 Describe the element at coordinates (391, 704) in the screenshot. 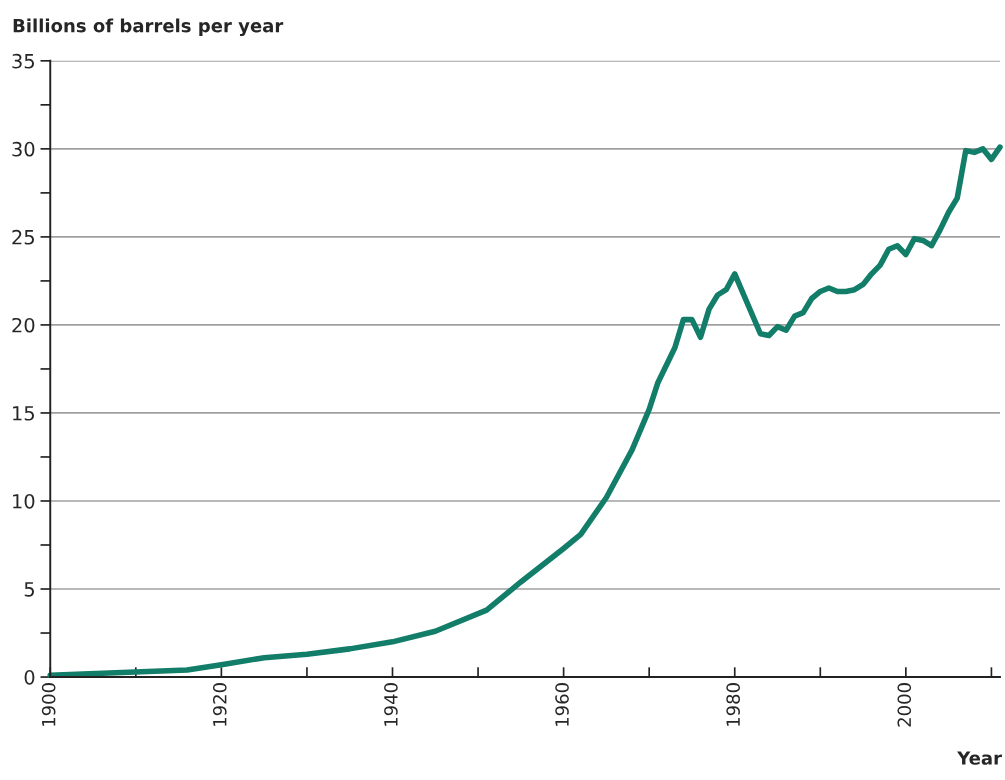

I see `x-tick-label: 1940` at that location.